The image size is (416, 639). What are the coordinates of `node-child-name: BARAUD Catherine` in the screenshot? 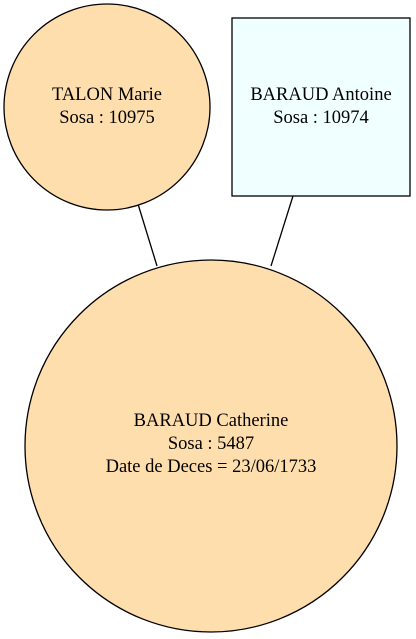 It's located at (211, 421).